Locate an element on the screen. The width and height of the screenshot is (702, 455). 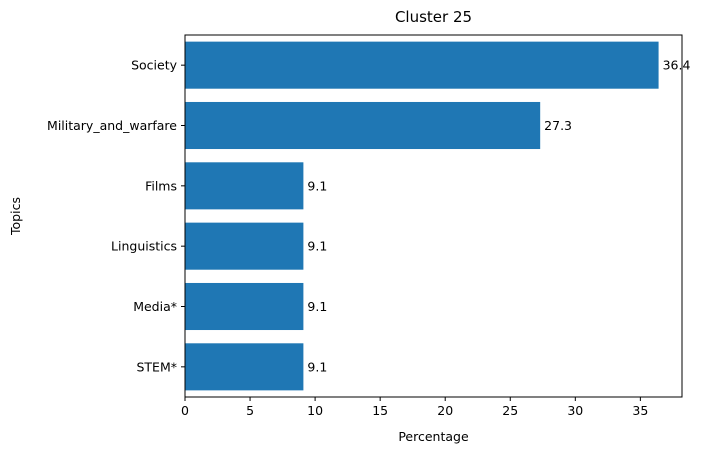
y-tick-label: Military_and_warfare is located at coordinates (112, 125).